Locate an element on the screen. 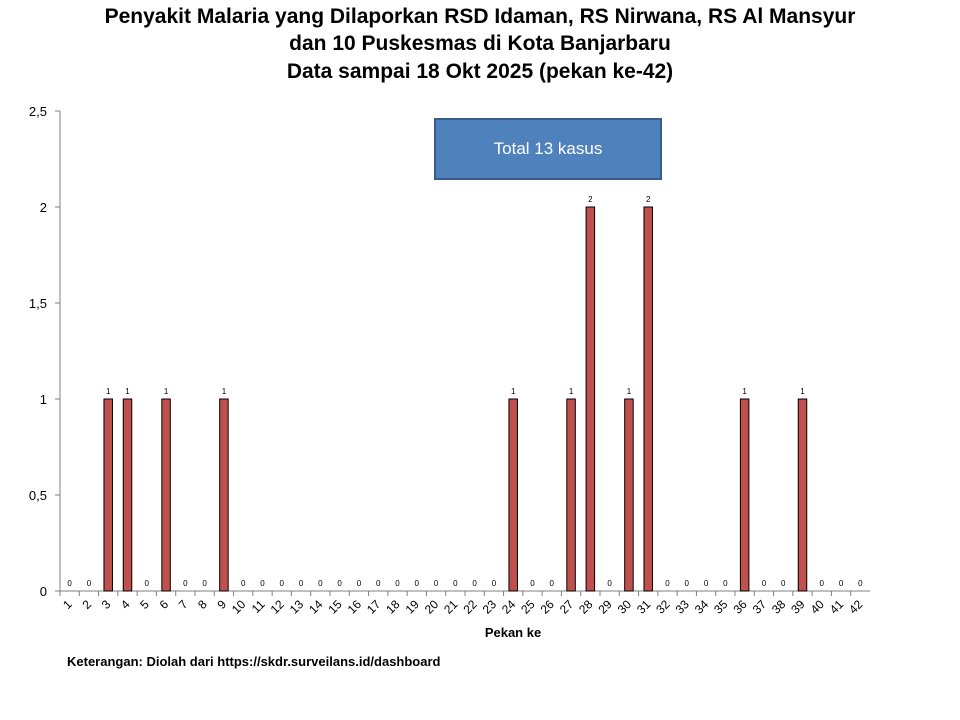 The height and width of the screenshot is (720, 960). x-tick-label: 33 is located at coordinates (683, 607).